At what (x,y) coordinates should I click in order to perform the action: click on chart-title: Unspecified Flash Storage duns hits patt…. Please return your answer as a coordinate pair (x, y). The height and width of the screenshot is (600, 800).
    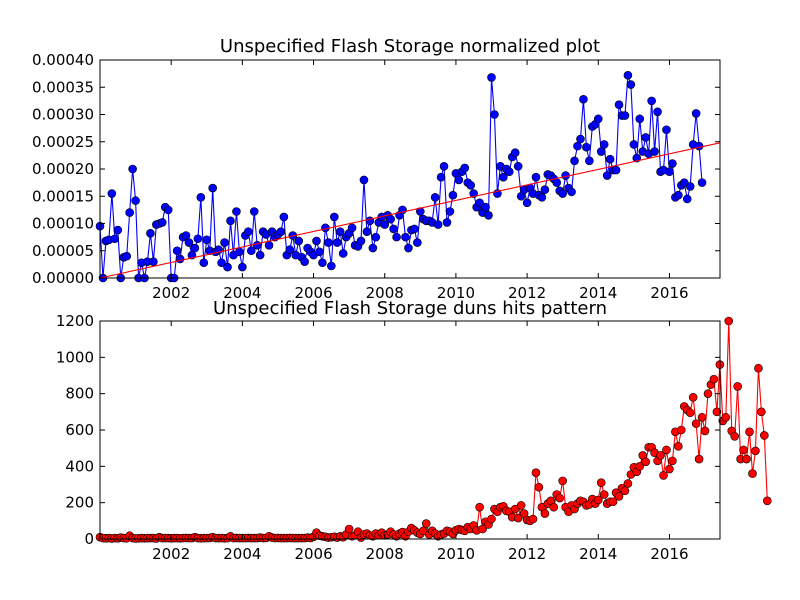
    Looking at the image, I should click on (410, 308).